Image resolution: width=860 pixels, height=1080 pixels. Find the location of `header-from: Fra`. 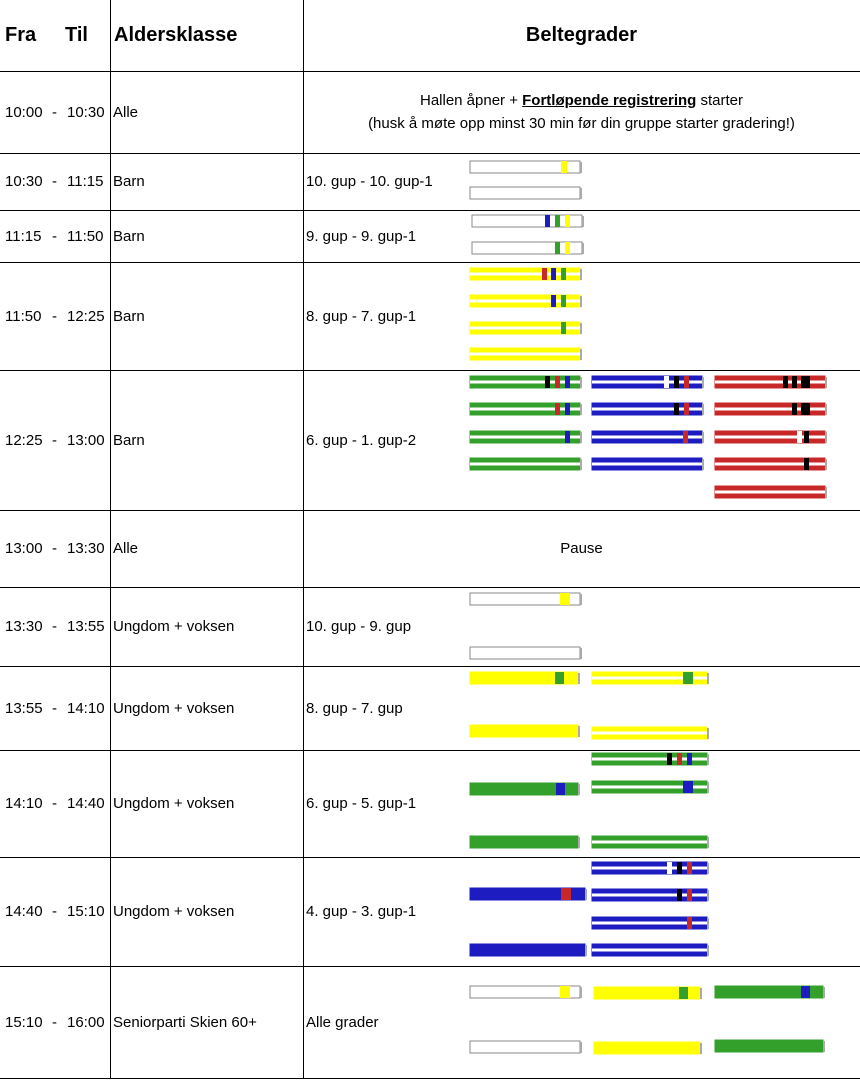

header-from: Fra is located at coordinates (21, 35).